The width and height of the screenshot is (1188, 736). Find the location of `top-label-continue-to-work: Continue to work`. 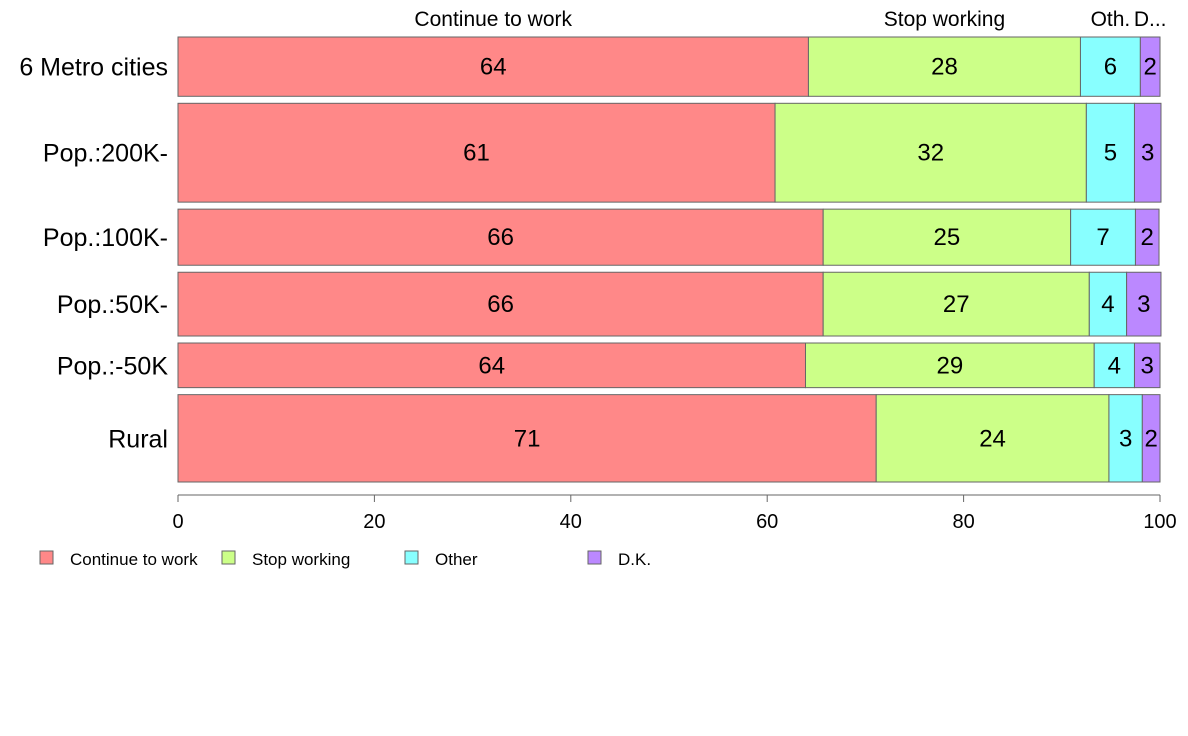

top-label-continue-to-work: Continue to work is located at coordinates (493, 19).